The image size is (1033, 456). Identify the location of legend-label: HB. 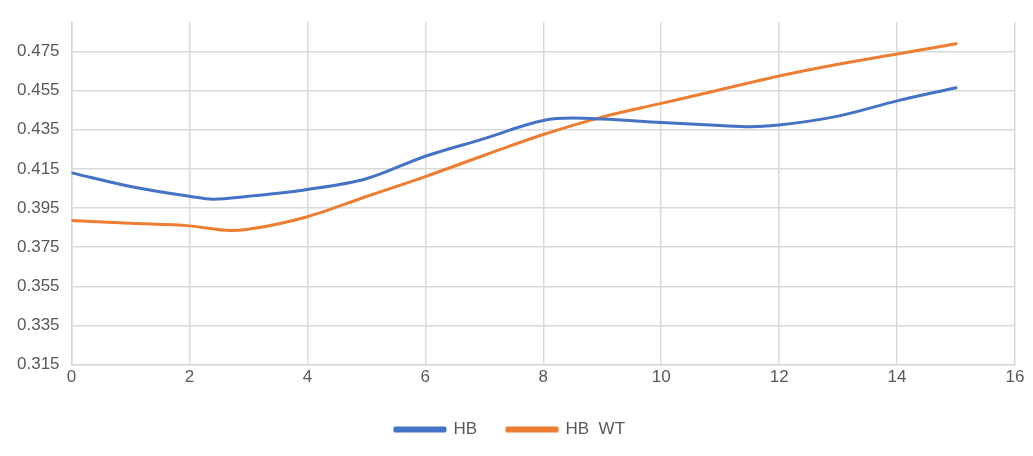
(465, 429).